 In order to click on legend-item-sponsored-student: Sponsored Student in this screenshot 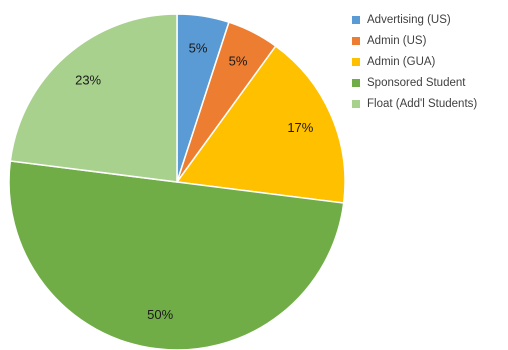, I will do `click(414, 82)`.